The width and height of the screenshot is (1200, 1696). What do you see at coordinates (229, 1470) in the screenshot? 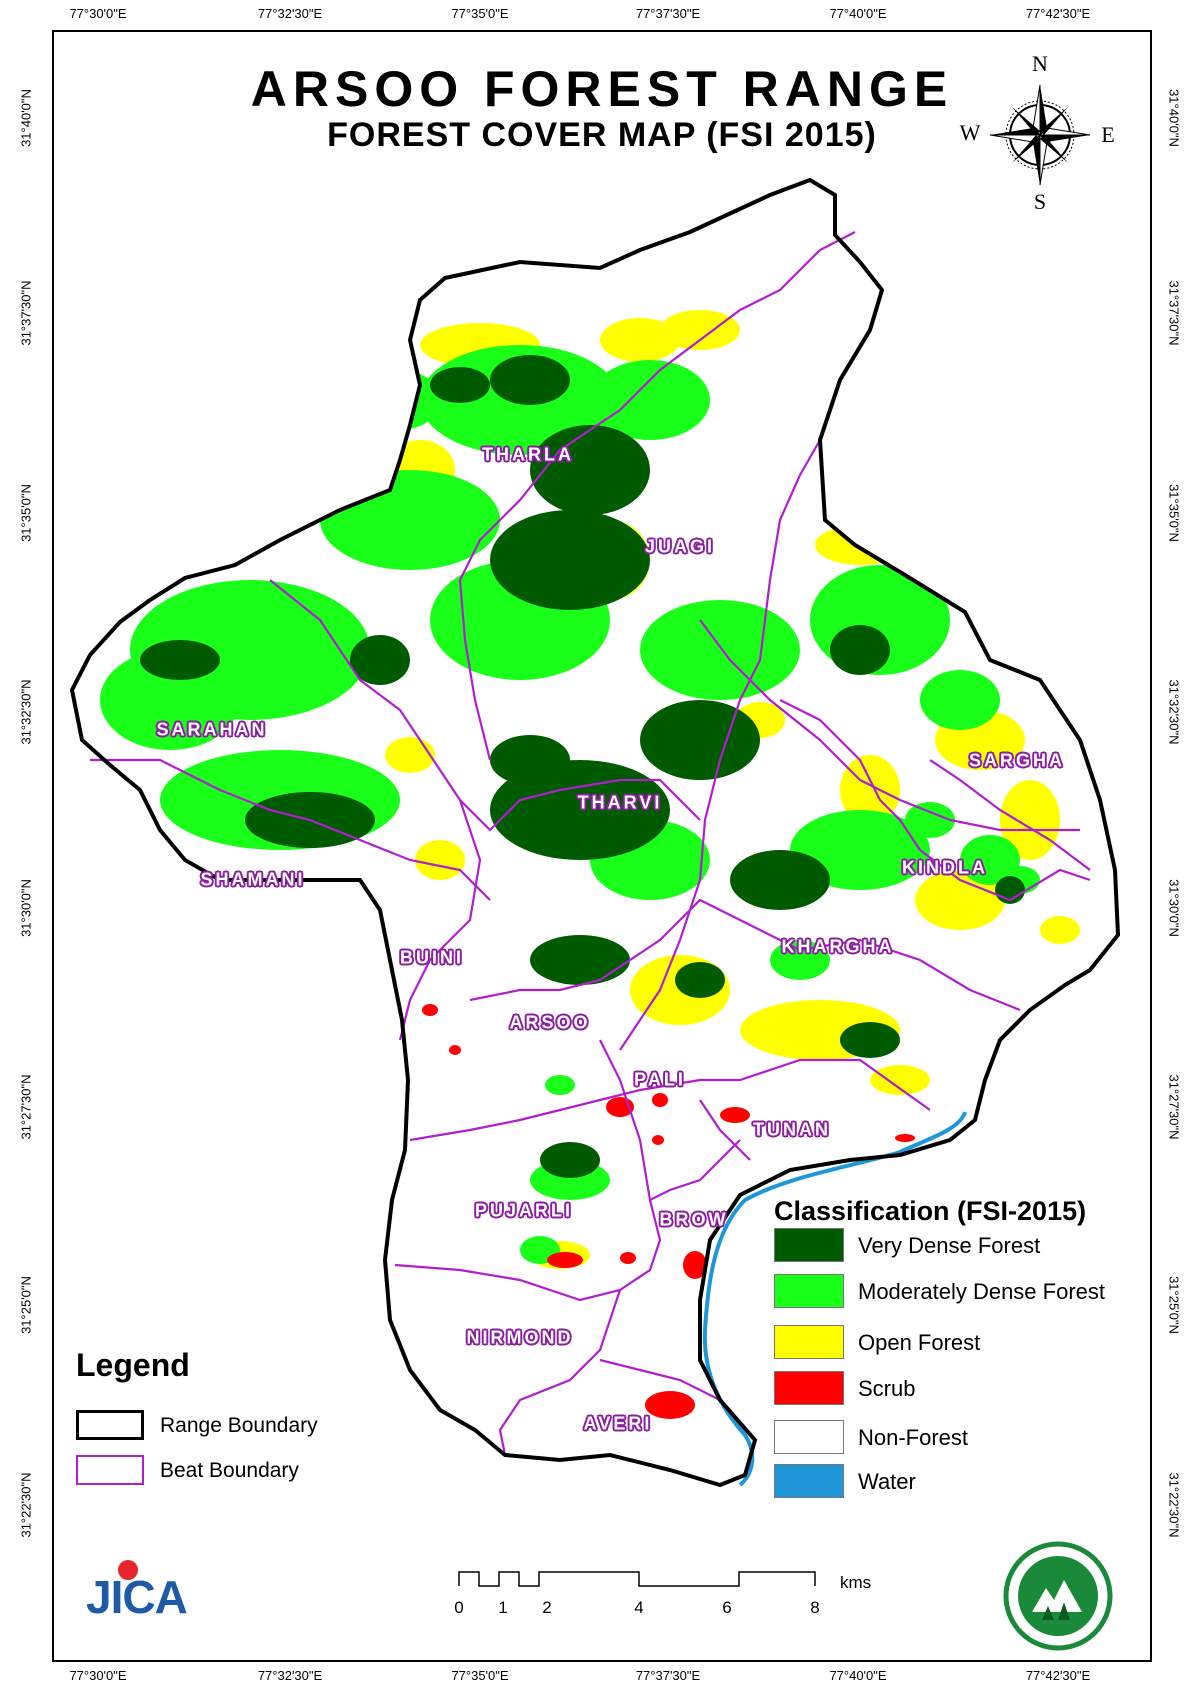
I see `legend-label: Beat Boundary` at bounding box center [229, 1470].